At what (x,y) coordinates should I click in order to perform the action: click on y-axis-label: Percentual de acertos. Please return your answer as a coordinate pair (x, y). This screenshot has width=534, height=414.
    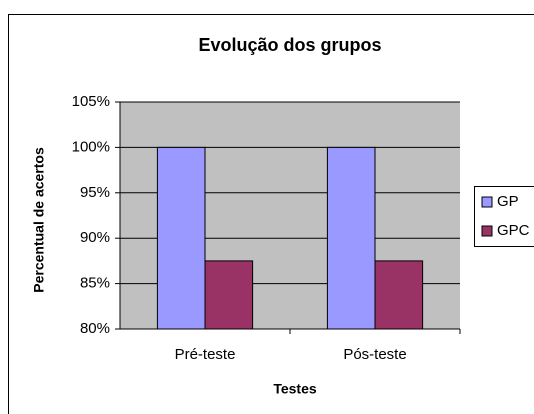
    Looking at the image, I should click on (39, 220).